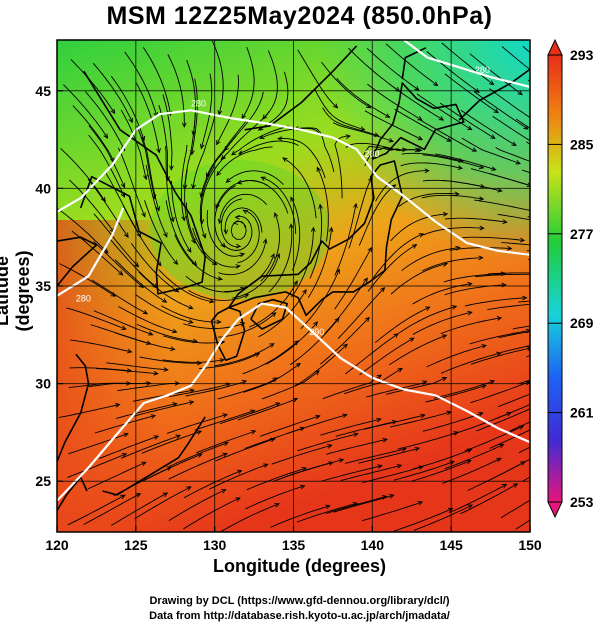  What do you see at coordinates (16, 291) in the screenshot?
I see `y-axis-label: Latitude (degrees)` at bounding box center [16, 291].